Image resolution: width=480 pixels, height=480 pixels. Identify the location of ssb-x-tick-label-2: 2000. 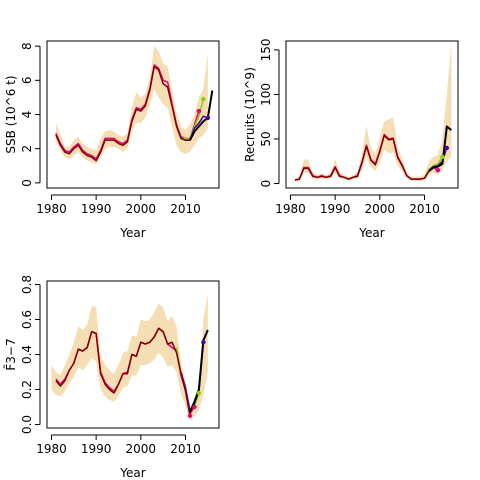
(141, 209).